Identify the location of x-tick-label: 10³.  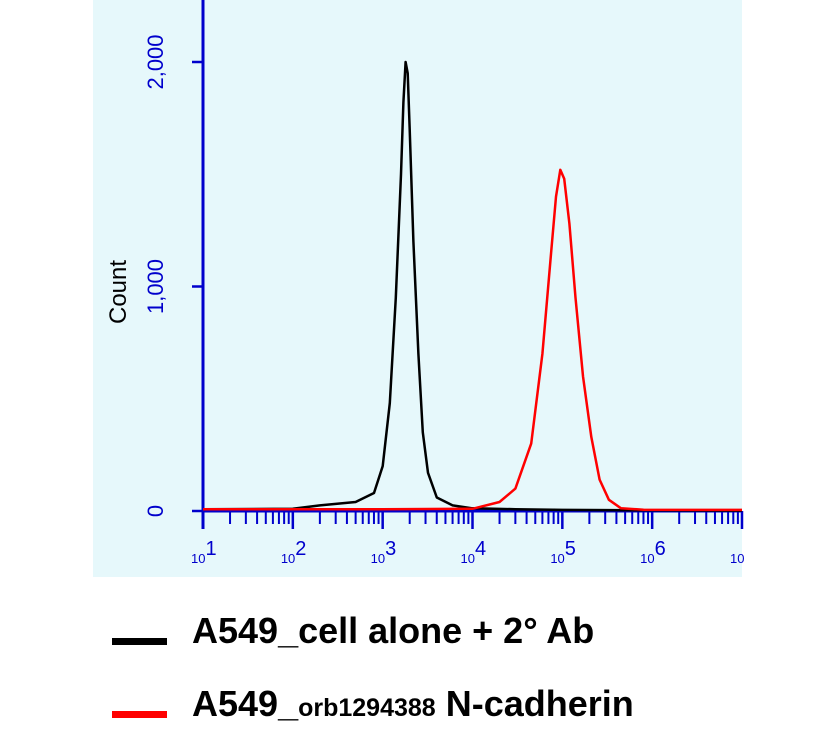
(384, 552).